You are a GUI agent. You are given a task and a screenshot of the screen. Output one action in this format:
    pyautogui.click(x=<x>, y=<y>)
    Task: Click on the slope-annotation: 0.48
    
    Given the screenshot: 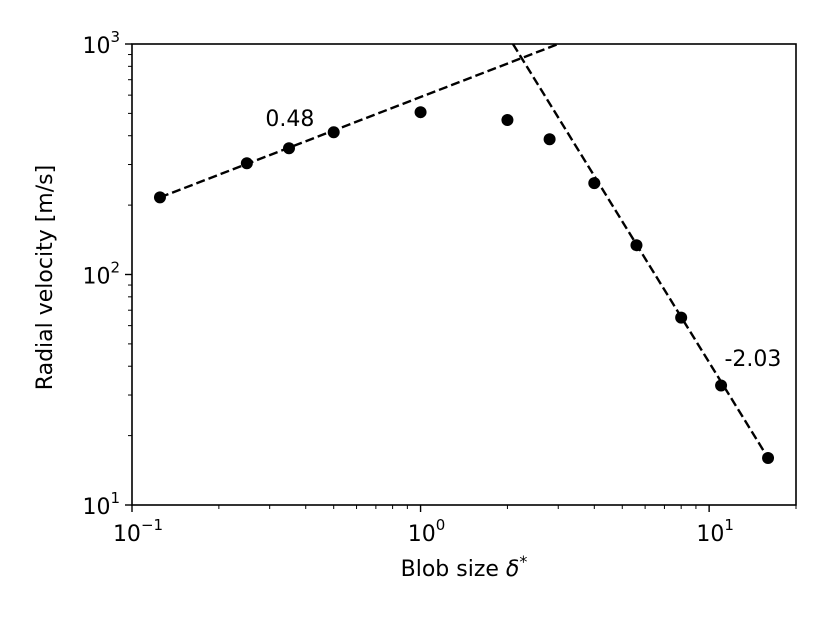 What is the action you would take?
    pyautogui.click(x=289, y=119)
    